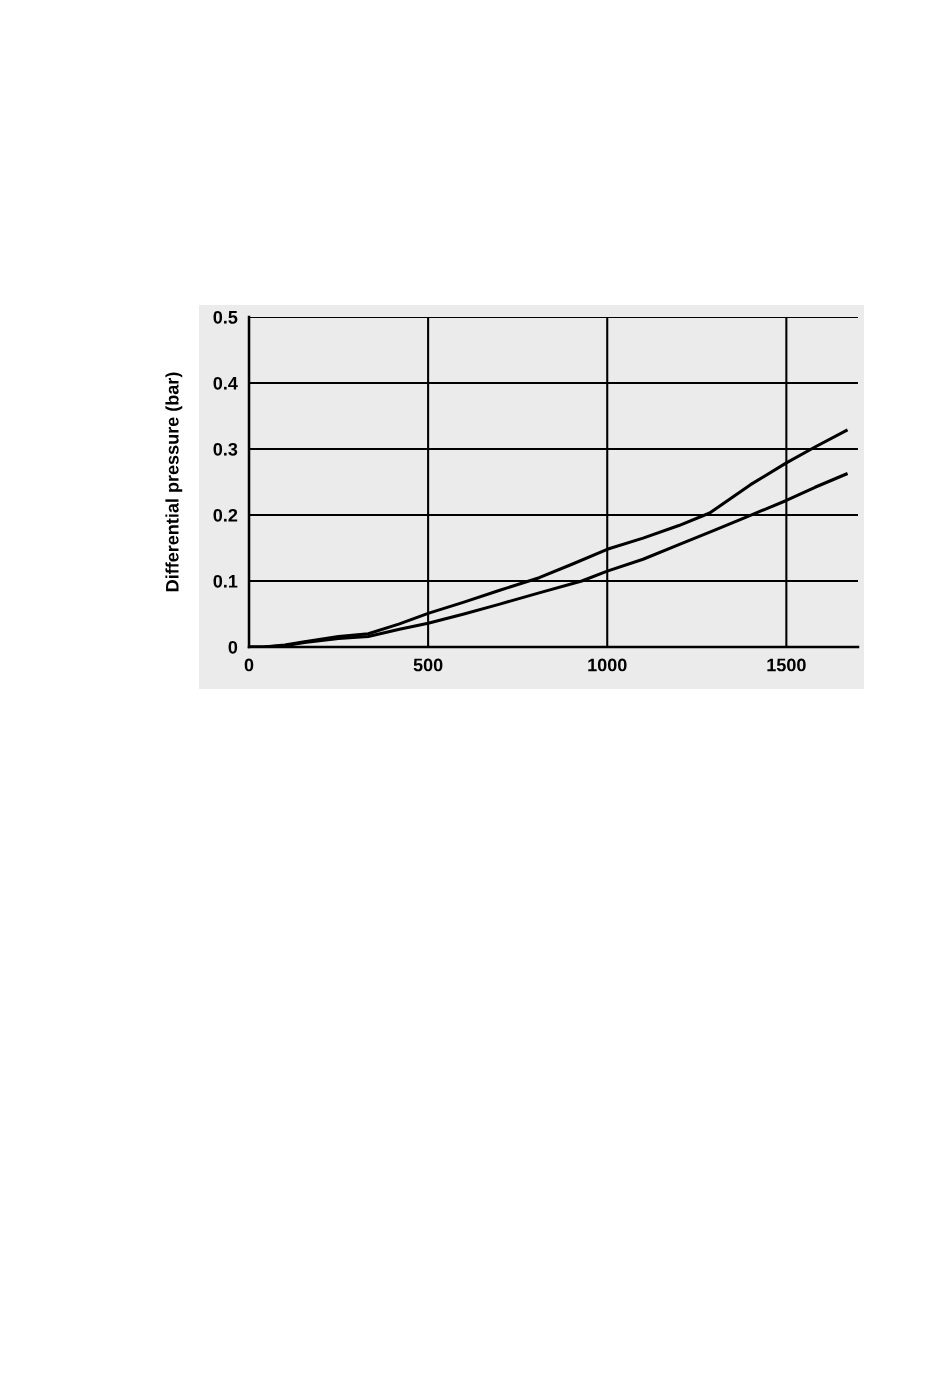 The height and width of the screenshot is (1387, 950). Describe the element at coordinates (786, 665) in the screenshot. I see `x-tick-label: 1500` at that location.